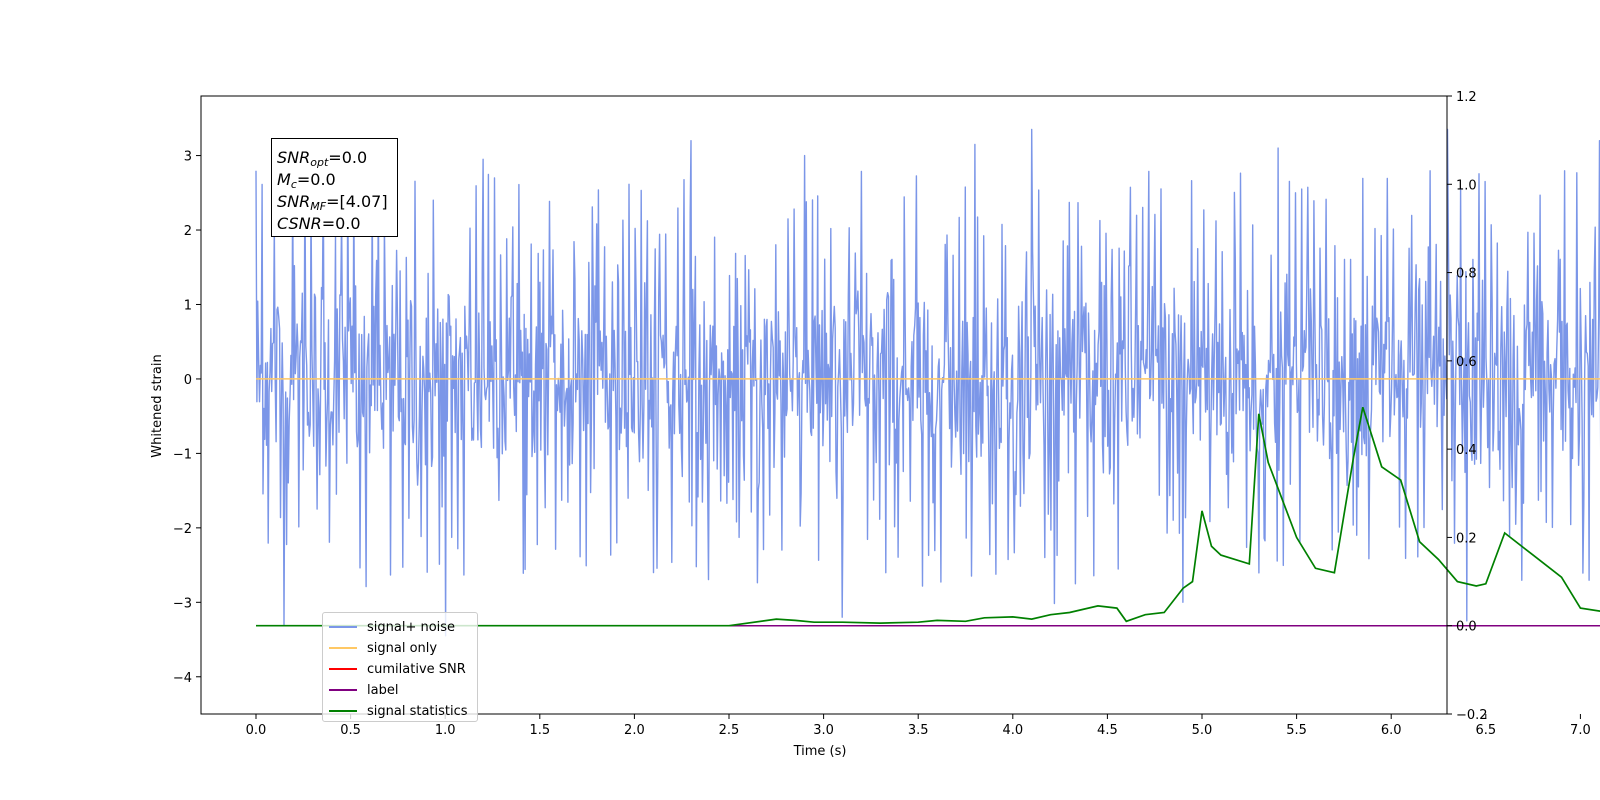  What do you see at coordinates (293, 184) in the screenshot?
I see `annotation-sub: c` at bounding box center [293, 184].